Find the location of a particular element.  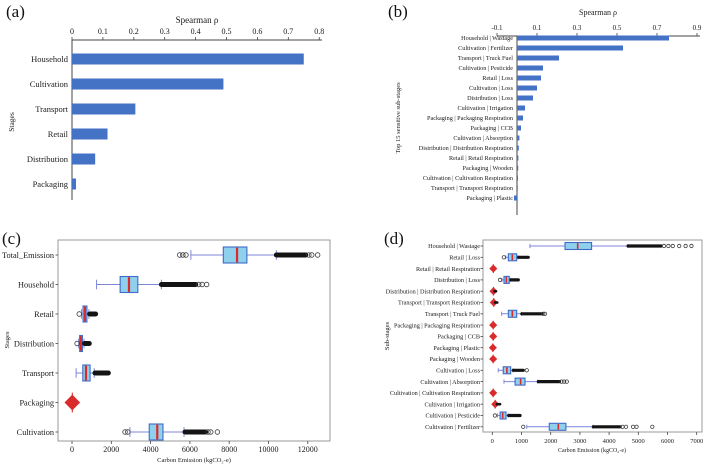

category-label: Cultivation | Absorption is located at coordinates (450, 382).